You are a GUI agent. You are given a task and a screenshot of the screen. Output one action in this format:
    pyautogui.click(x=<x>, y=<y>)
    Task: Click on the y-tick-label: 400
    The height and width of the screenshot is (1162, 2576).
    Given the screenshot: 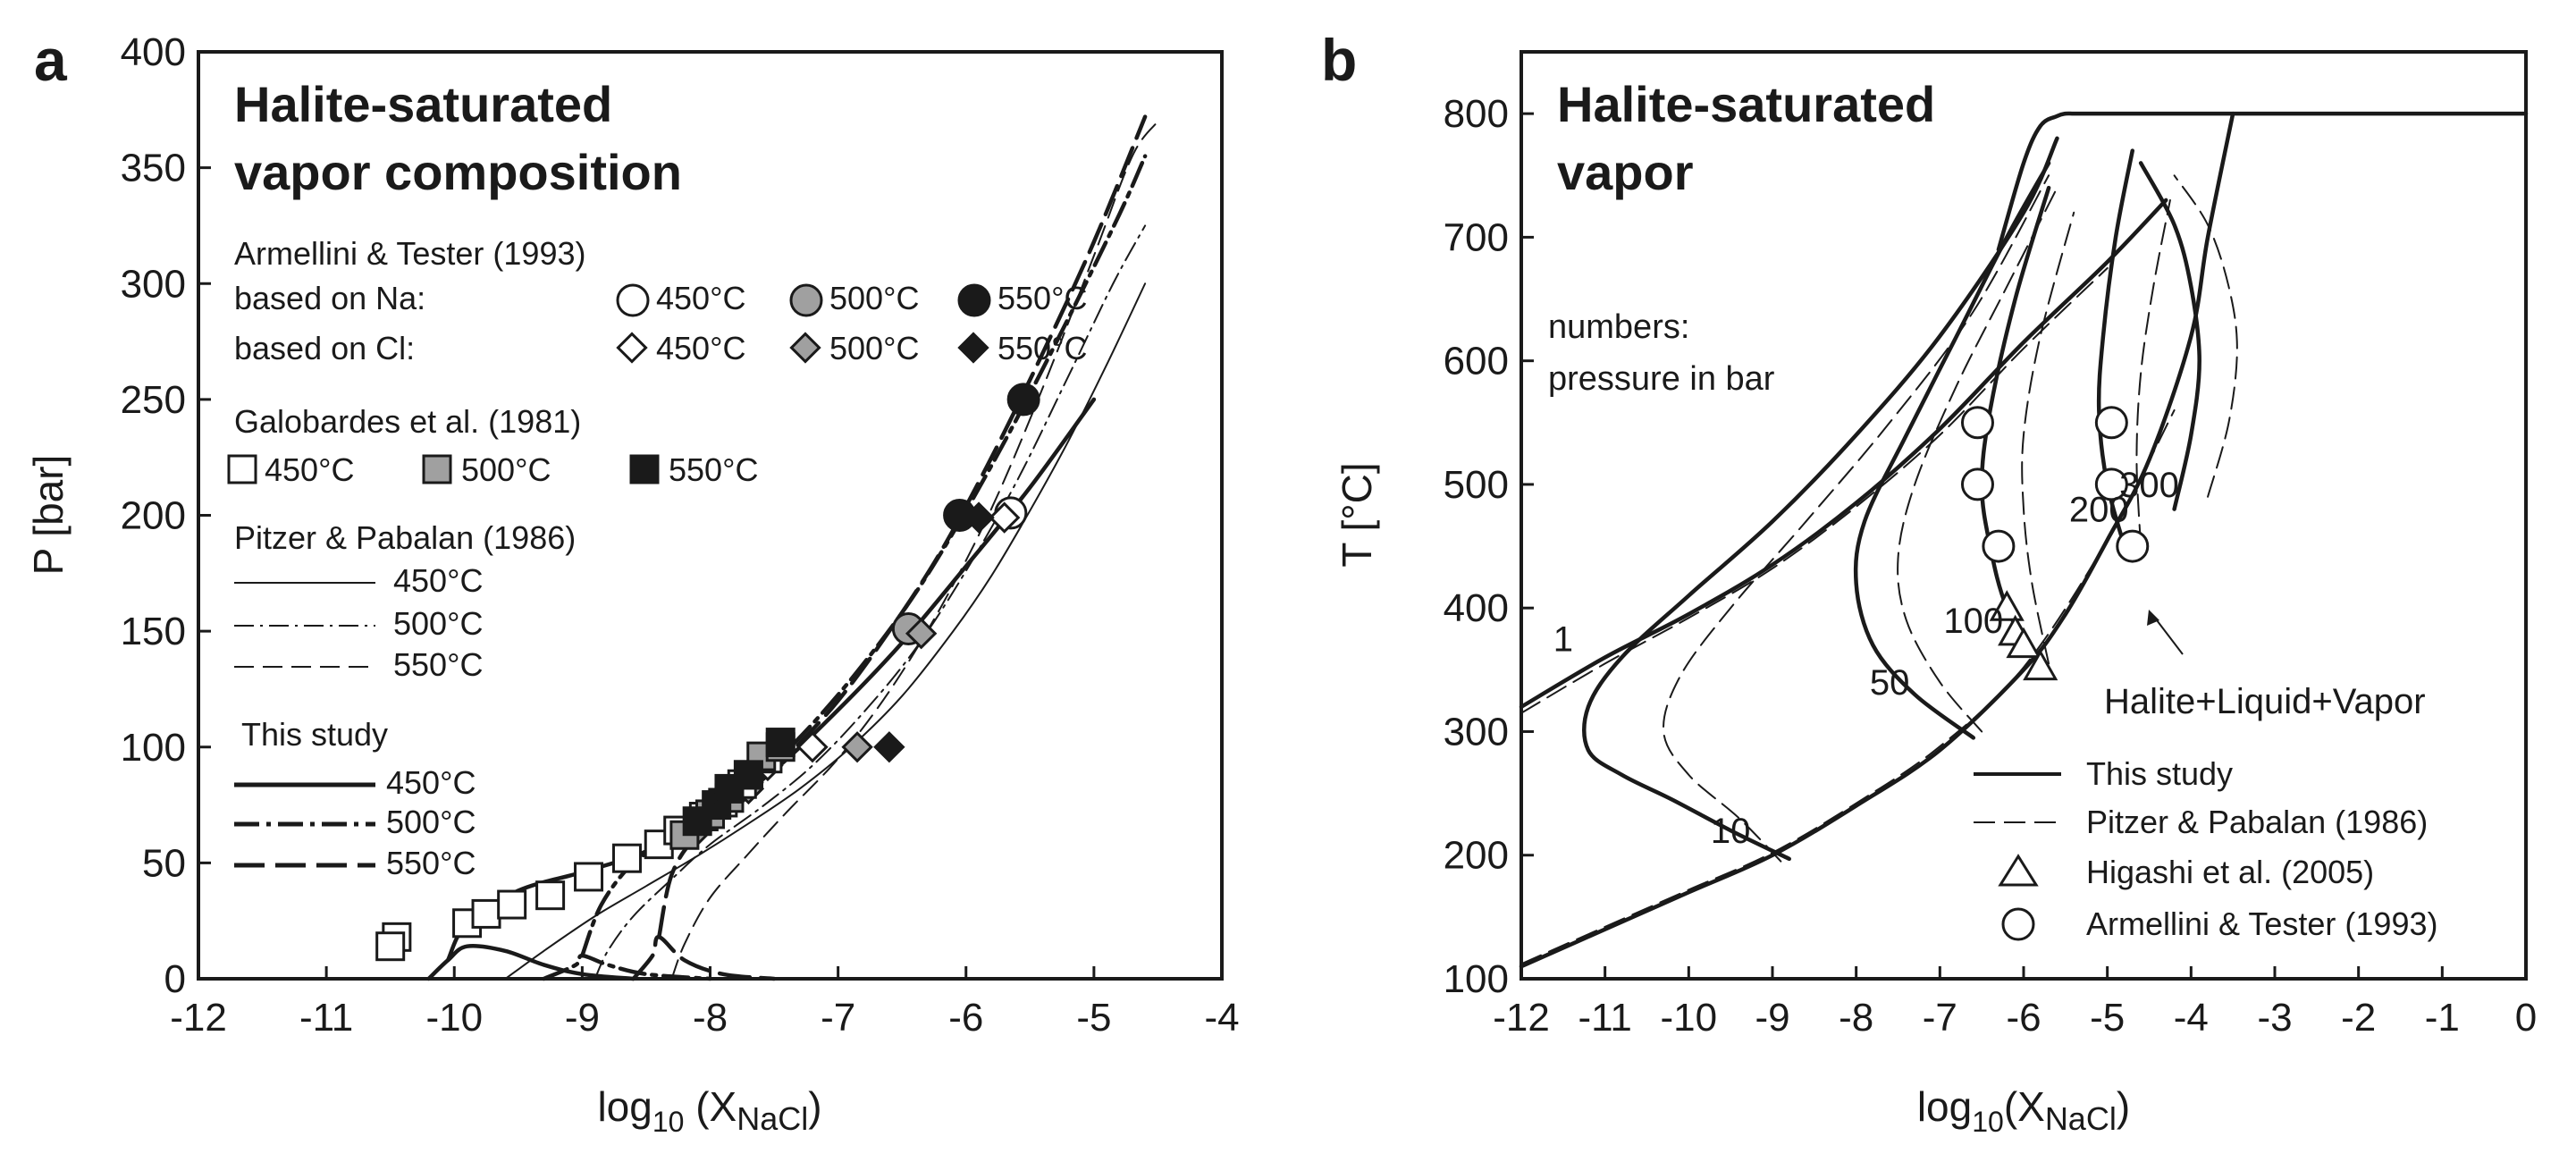 What is the action you would take?
    pyautogui.click(x=154, y=52)
    